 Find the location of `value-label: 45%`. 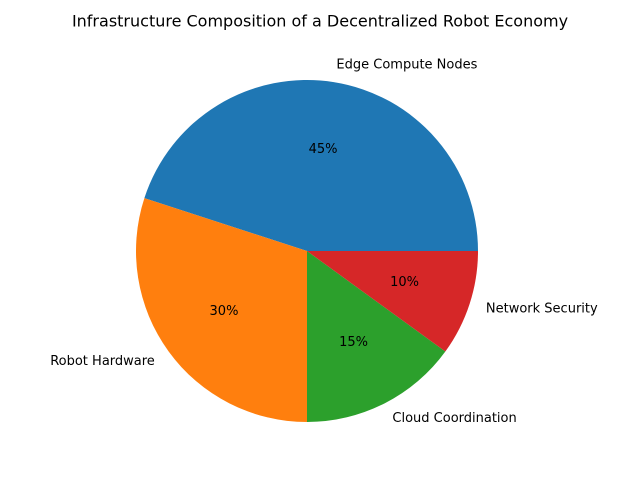

value-label: 45% is located at coordinates (323, 149).